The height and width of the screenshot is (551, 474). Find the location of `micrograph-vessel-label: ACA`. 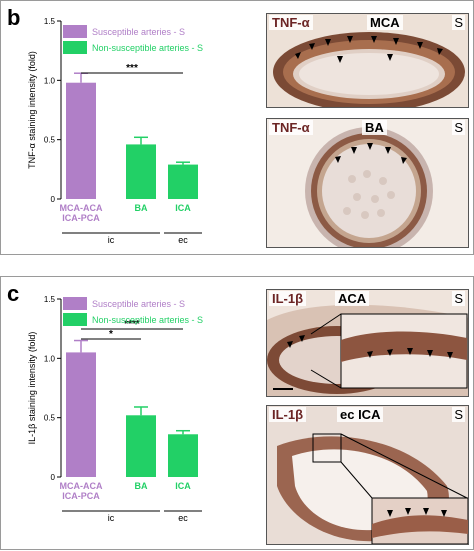

micrograph-vessel-label: ACA is located at coordinates (352, 298).